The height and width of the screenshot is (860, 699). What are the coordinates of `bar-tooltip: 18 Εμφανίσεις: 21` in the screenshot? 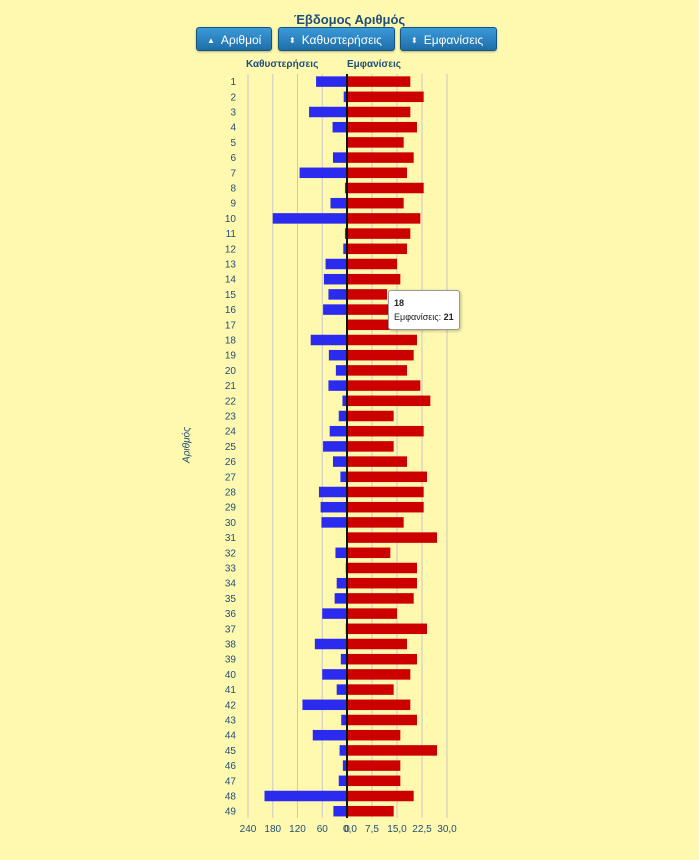 It's located at (424, 310).